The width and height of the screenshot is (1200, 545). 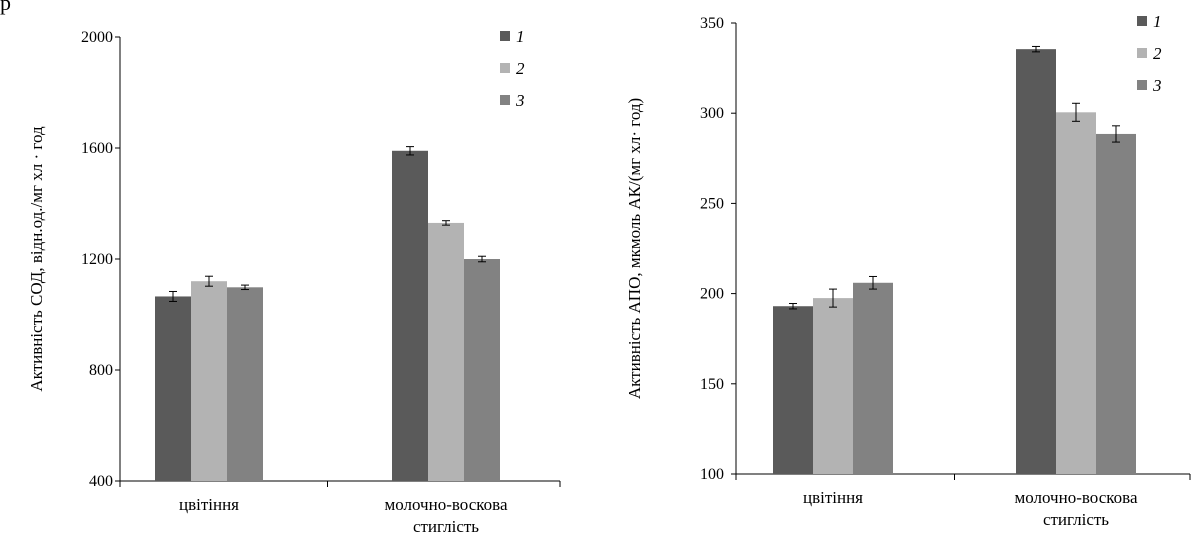 I want to click on y-axis-label: Активність АПО, мкмоль АК/(мг хл· год), so click(x=634, y=248).